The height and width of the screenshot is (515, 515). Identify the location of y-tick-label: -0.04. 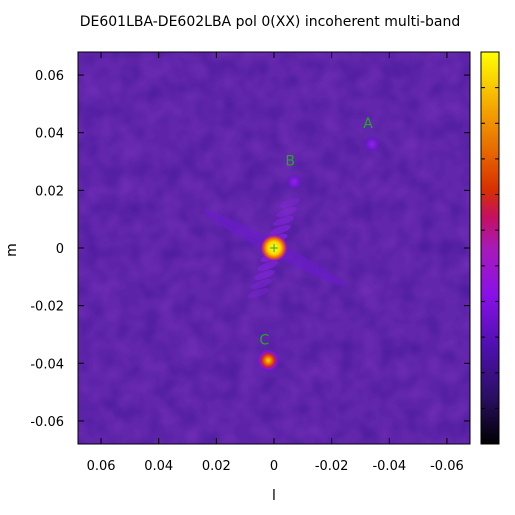
(47, 364).